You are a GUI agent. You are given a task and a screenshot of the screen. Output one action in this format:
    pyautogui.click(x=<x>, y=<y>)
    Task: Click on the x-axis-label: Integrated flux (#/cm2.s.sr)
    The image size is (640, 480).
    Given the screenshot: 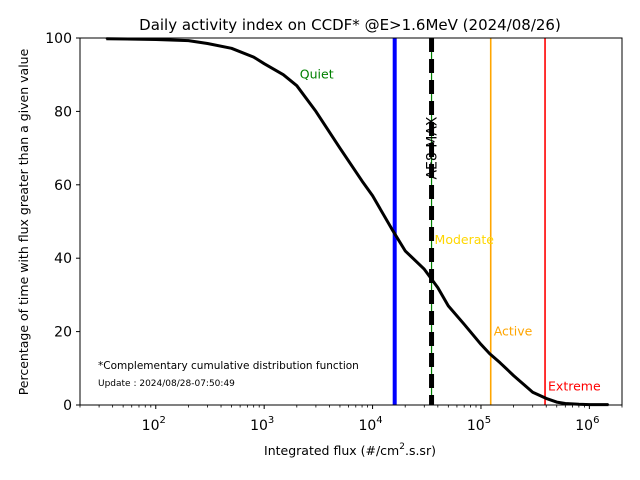 What is the action you would take?
    pyautogui.click(x=350, y=450)
    